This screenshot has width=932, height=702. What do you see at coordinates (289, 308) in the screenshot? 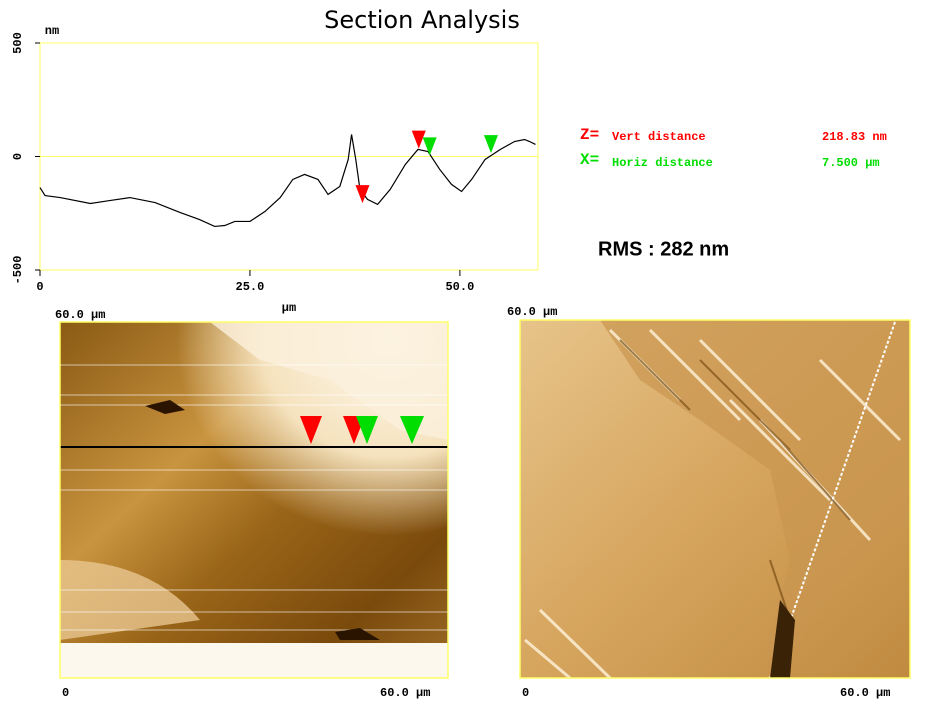
I see `x-axis-label: µm` at bounding box center [289, 308].